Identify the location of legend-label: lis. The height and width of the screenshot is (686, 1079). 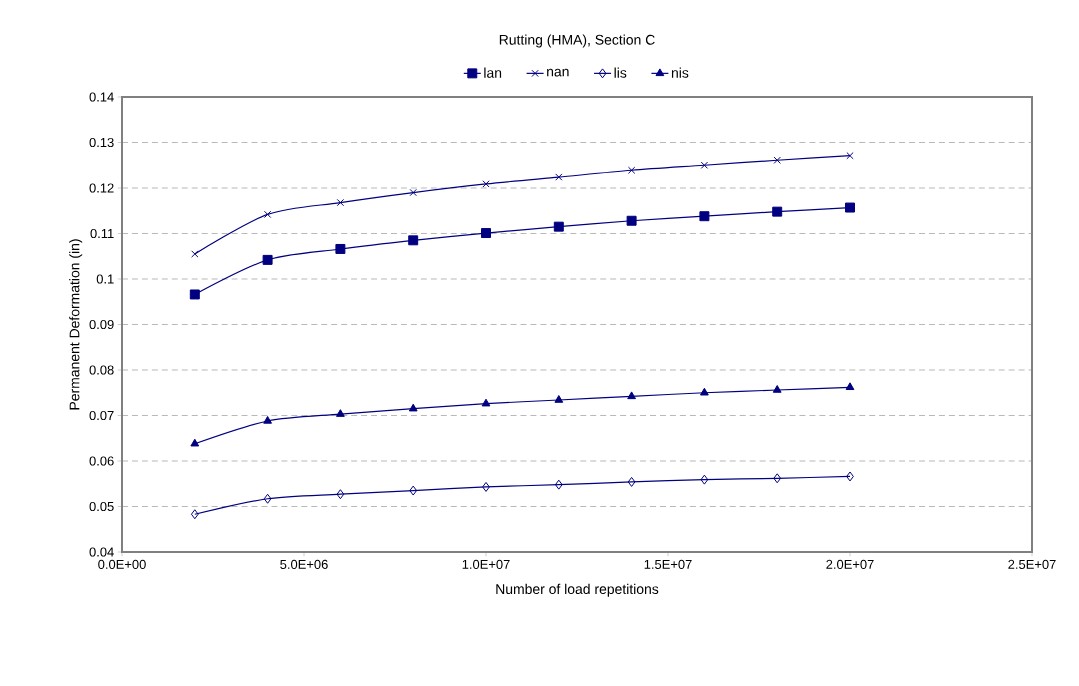
(620, 72).